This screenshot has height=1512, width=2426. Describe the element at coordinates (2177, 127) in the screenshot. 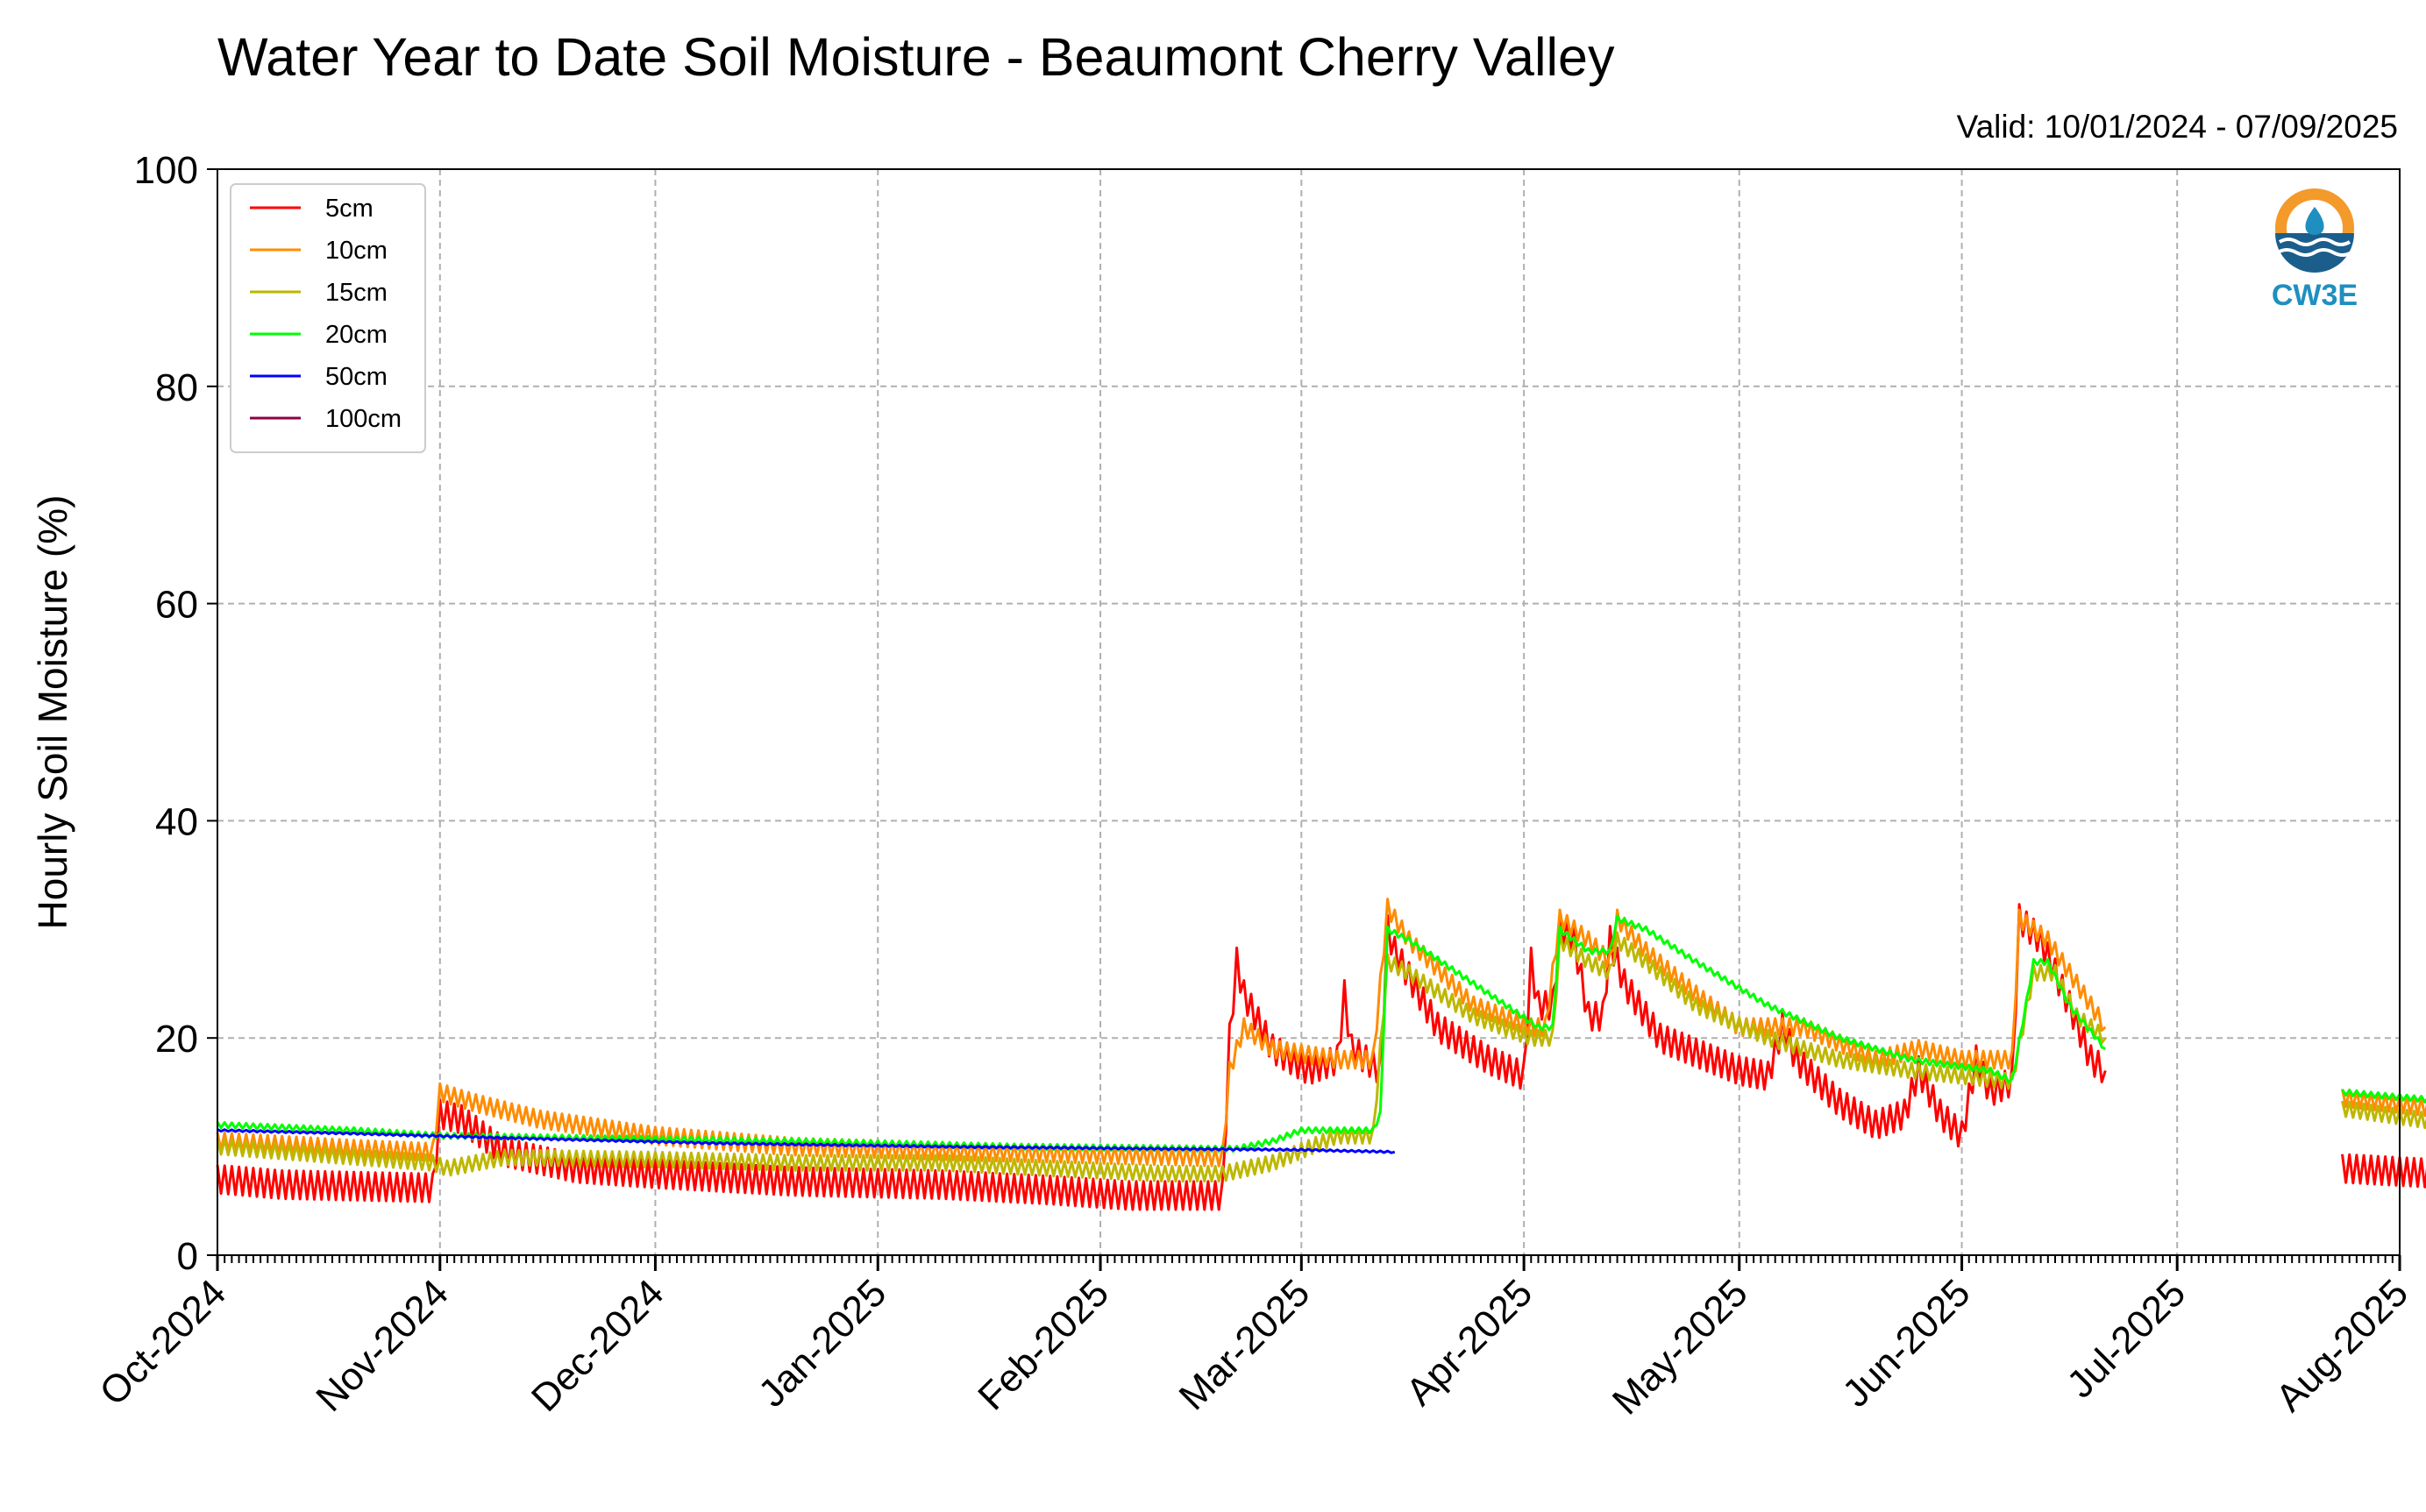

I see `valid-date-range: Valid: 10/01/2024 - 07/09/2025` at that location.